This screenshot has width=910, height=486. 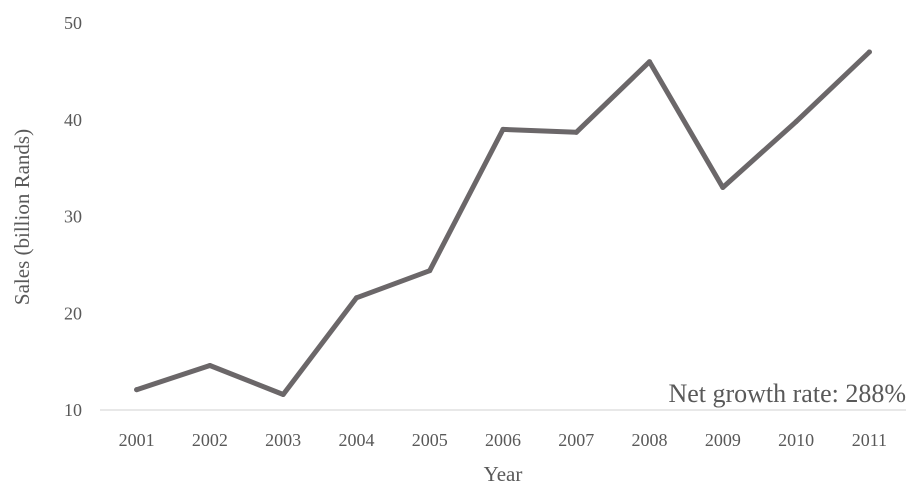 What do you see at coordinates (787, 393) in the screenshot?
I see `net-growth-annotation: Net growth rate: 288%` at bounding box center [787, 393].